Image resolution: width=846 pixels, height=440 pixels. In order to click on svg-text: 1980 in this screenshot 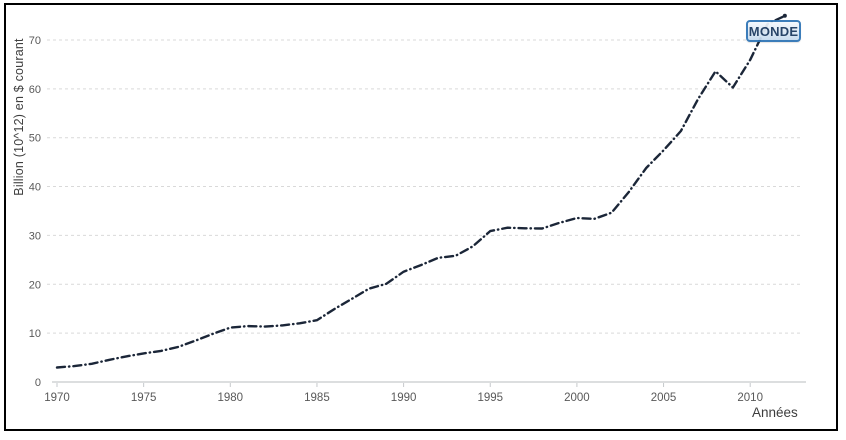, I will do `click(231, 398)`.